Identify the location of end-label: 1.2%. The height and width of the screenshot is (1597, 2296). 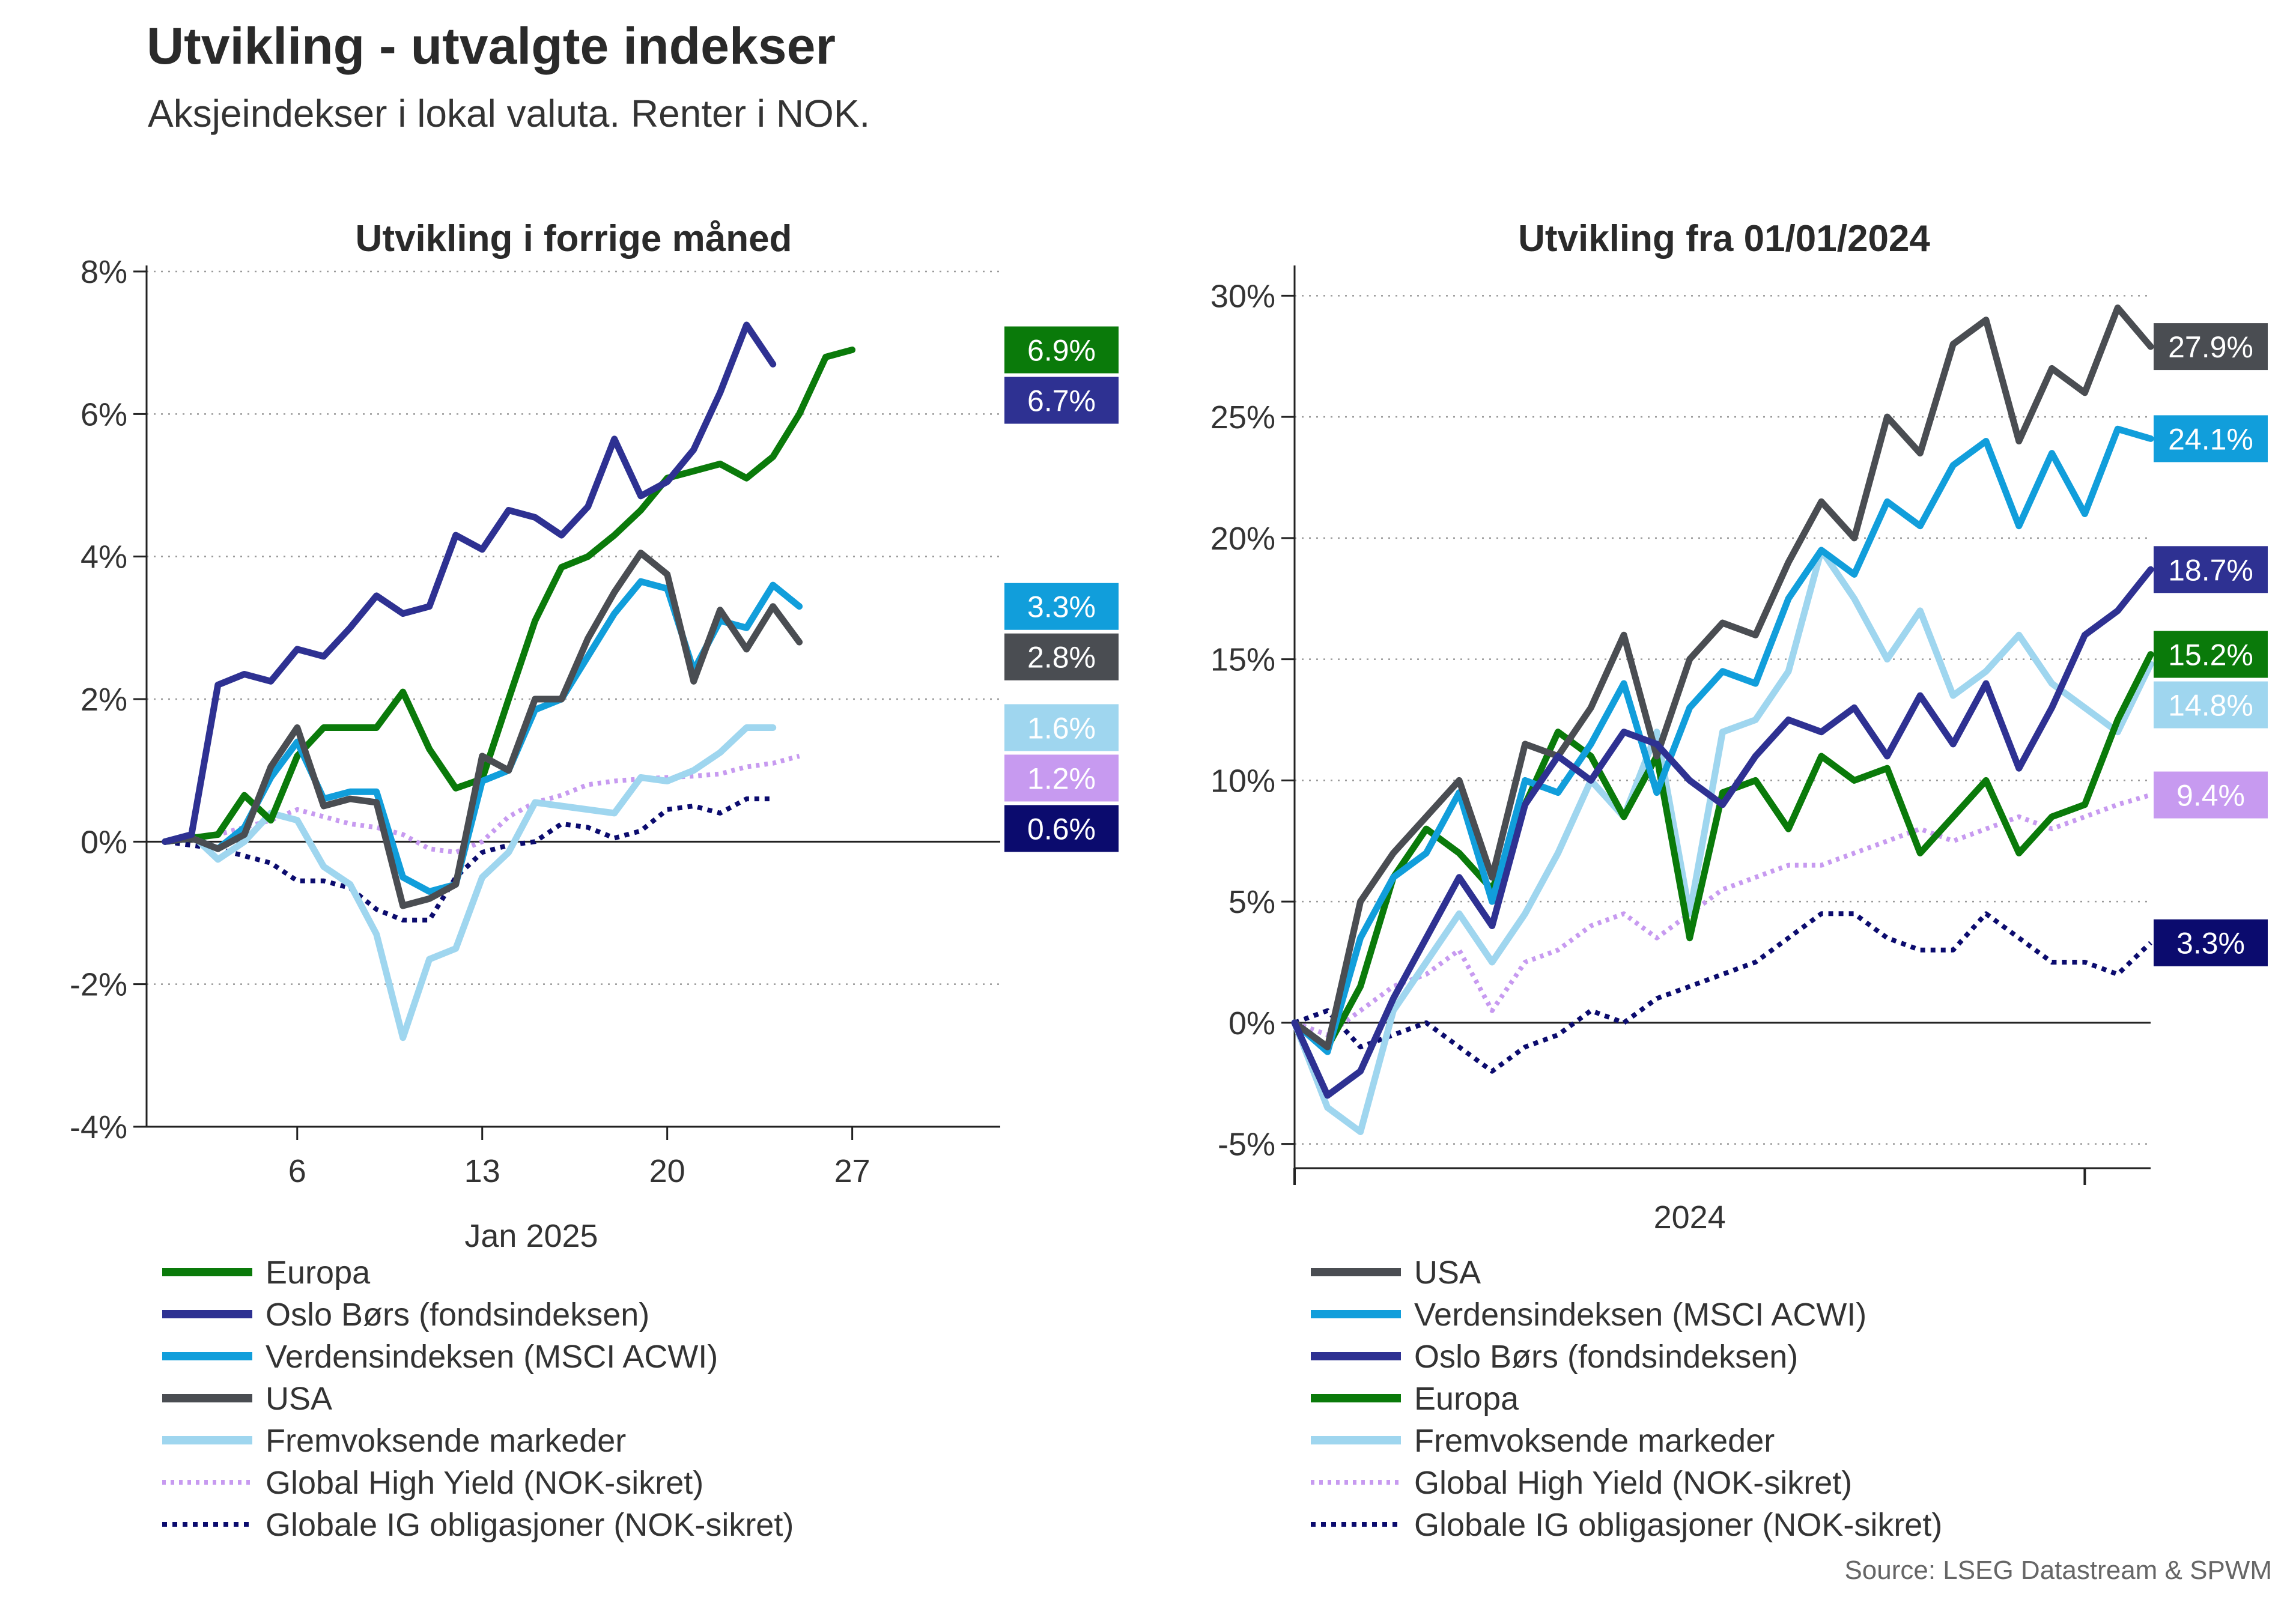
(1061, 778).